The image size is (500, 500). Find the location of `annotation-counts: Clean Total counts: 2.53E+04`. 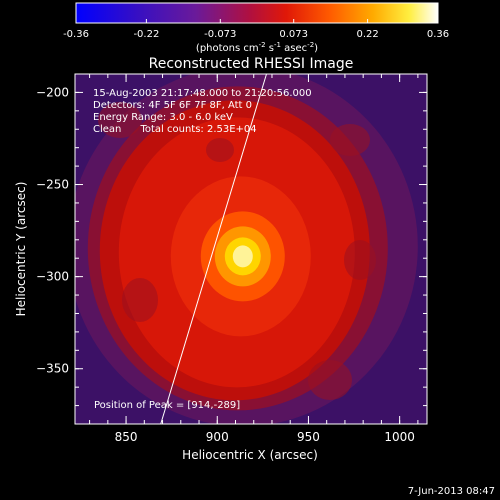

annotation-counts: Clean Total counts: 2.53E+04 is located at coordinates (175, 129).